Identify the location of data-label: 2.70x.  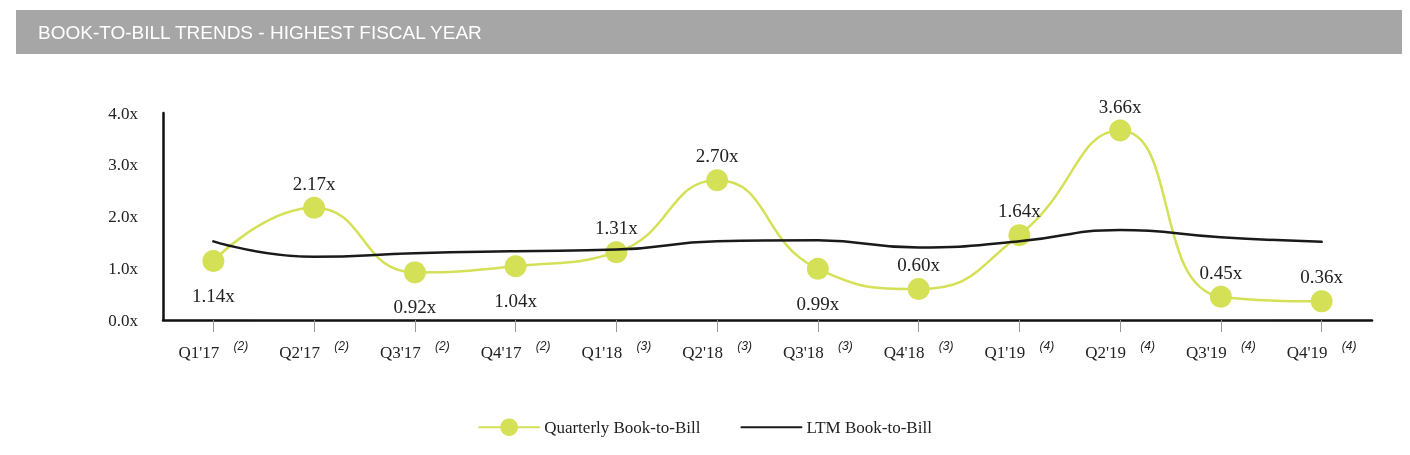
(717, 156).